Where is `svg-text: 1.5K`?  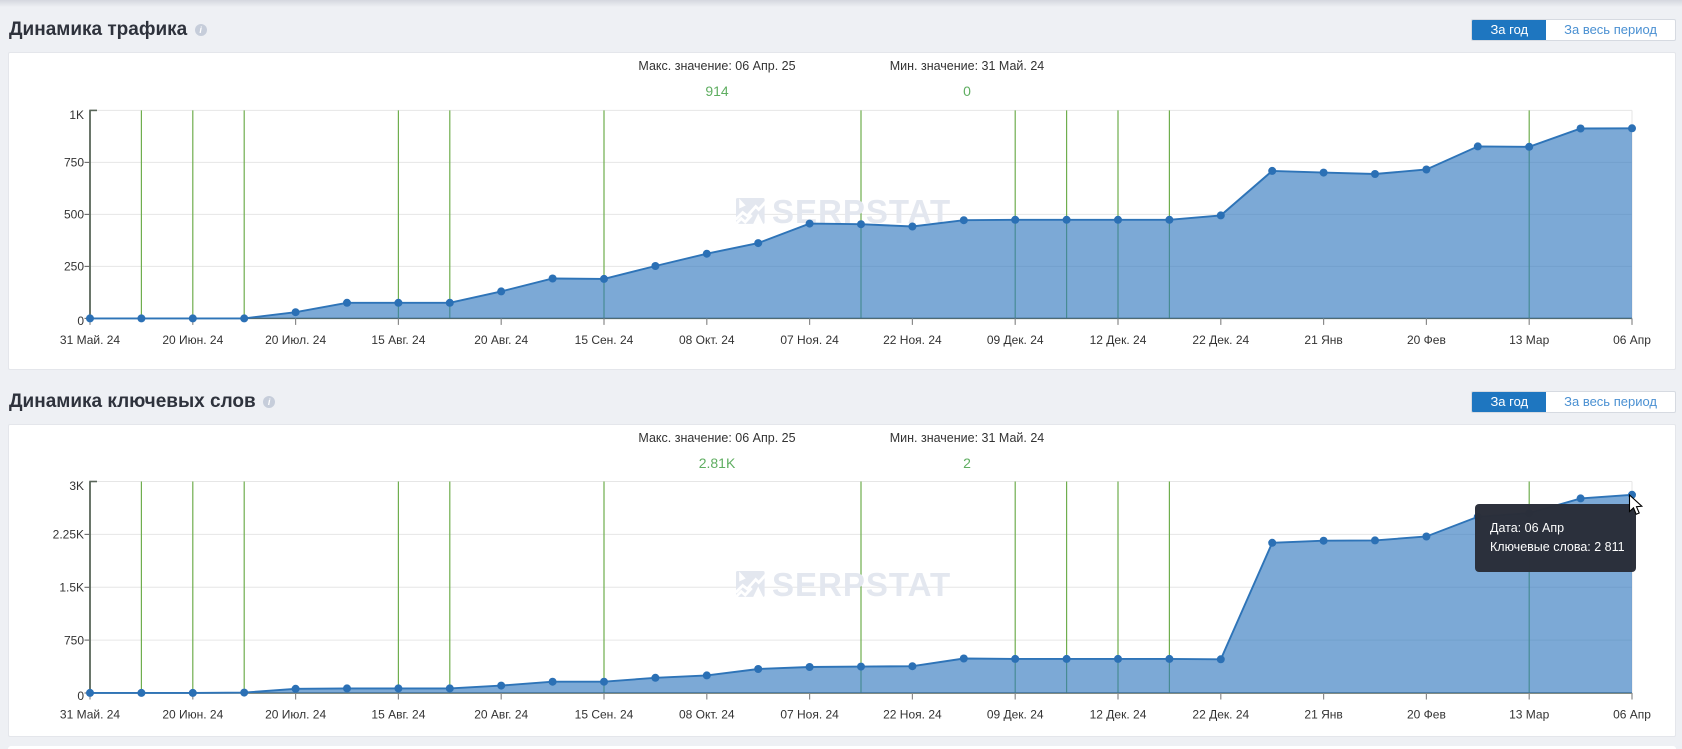
svg-text: 1.5K is located at coordinates (71, 588).